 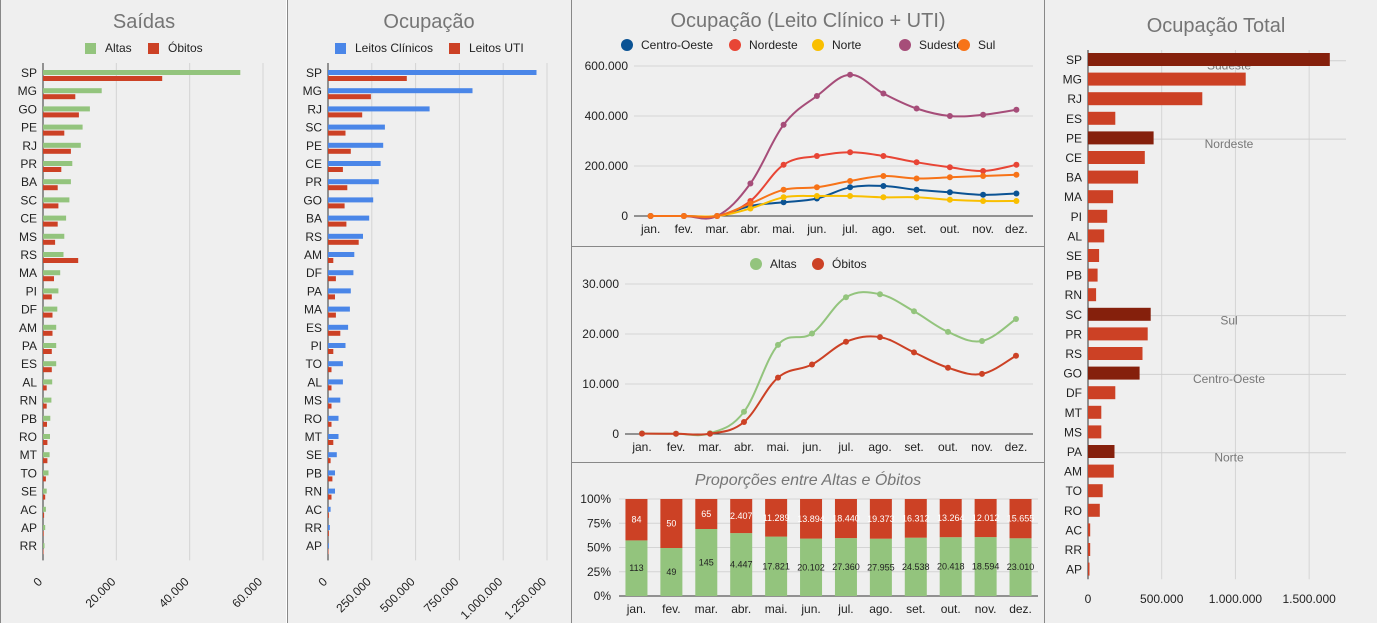 What do you see at coordinates (849, 229) in the screenshot?
I see `x-tick-label: jul.` at bounding box center [849, 229].